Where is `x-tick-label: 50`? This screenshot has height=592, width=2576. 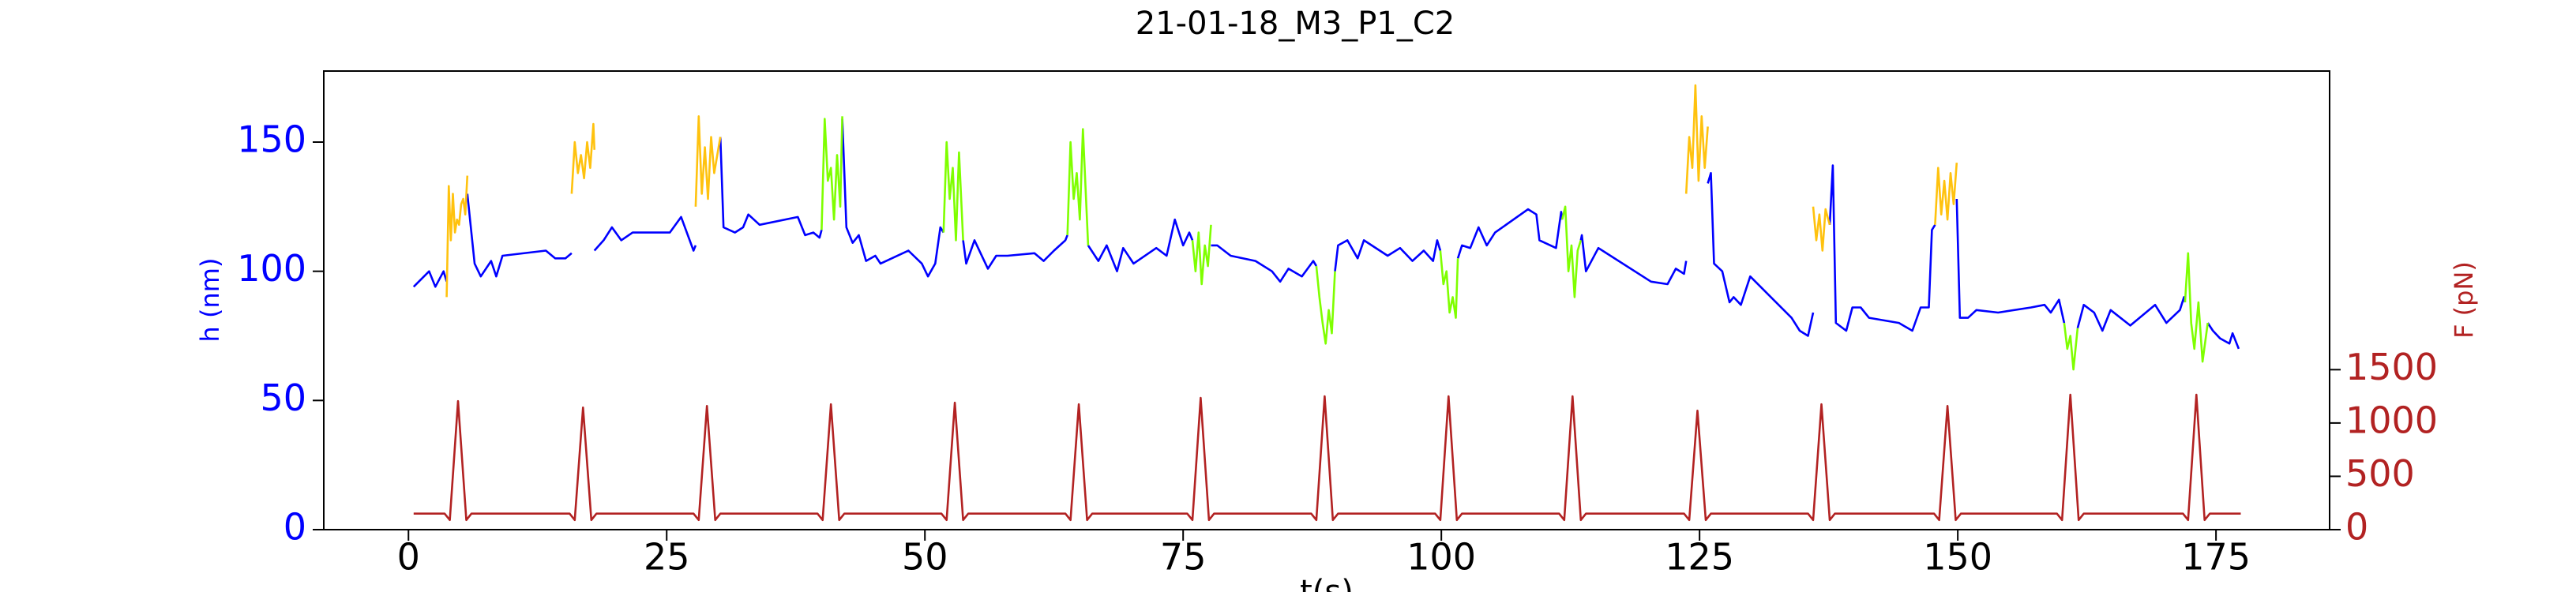
x-tick-label: 50 is located at coordinates (925, 557).